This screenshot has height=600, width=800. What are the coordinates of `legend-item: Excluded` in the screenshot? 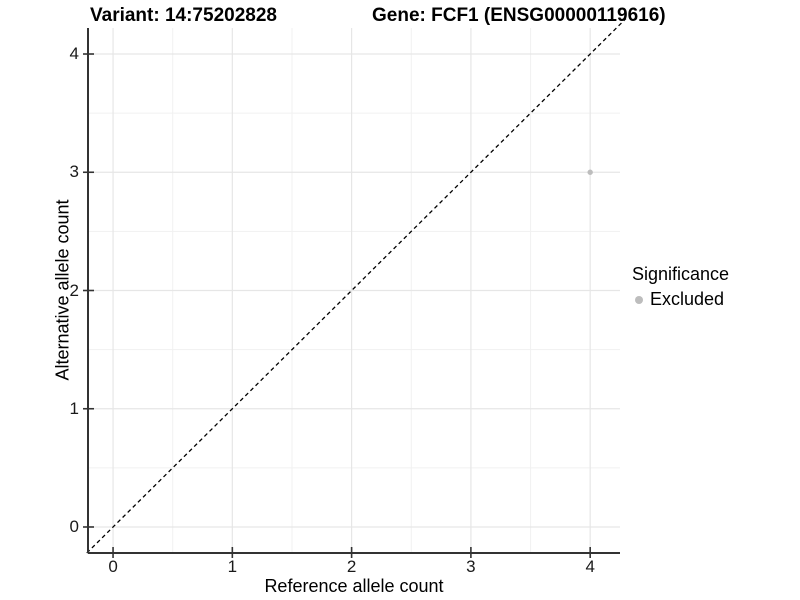 It's located at (680, 299).